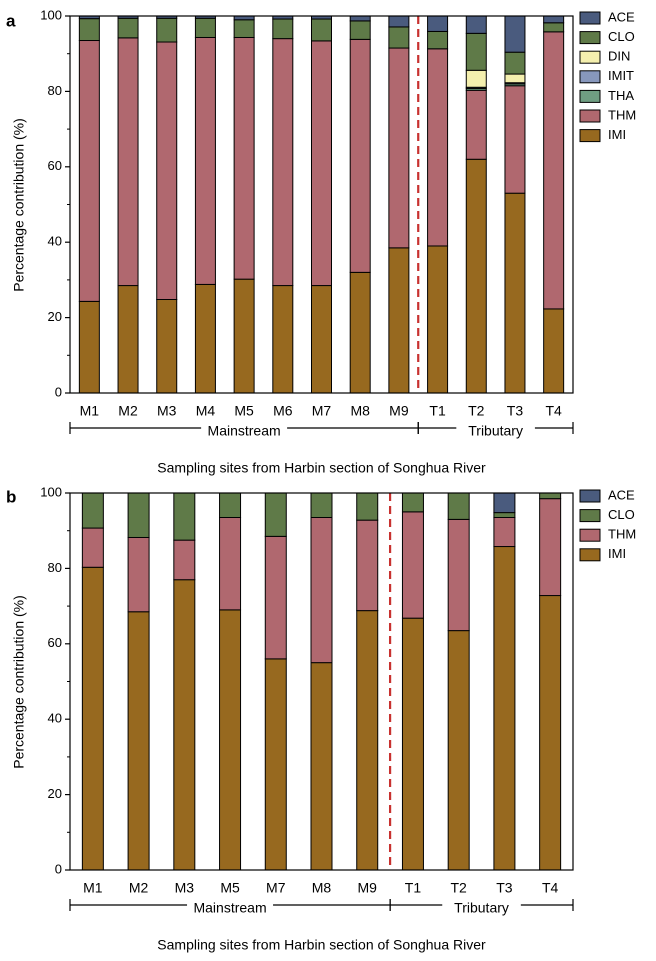 The image size is (656, 961). Describe the element at coordinates (283, 411) in the screenshot. I see `x-tick-label: M6` at that location.